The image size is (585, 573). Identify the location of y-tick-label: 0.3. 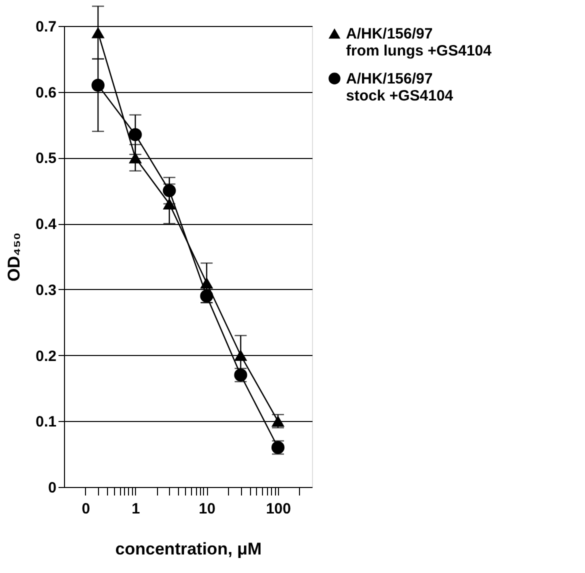
(46, 290).